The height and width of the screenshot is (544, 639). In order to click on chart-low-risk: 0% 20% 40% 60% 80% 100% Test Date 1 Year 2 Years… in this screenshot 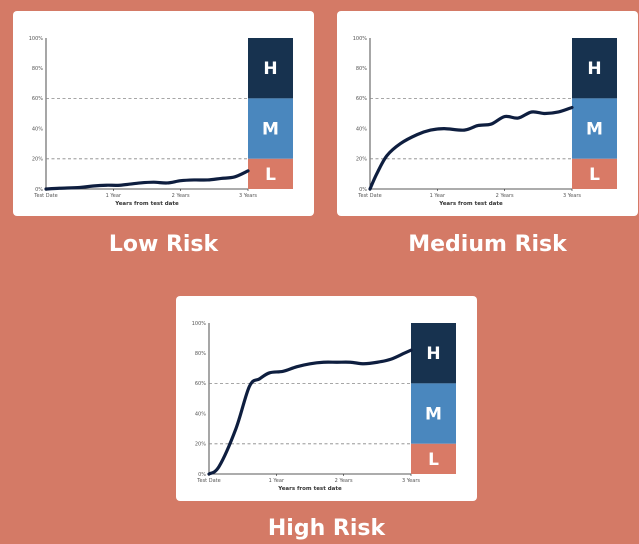, I will do `click(161, 121)`.